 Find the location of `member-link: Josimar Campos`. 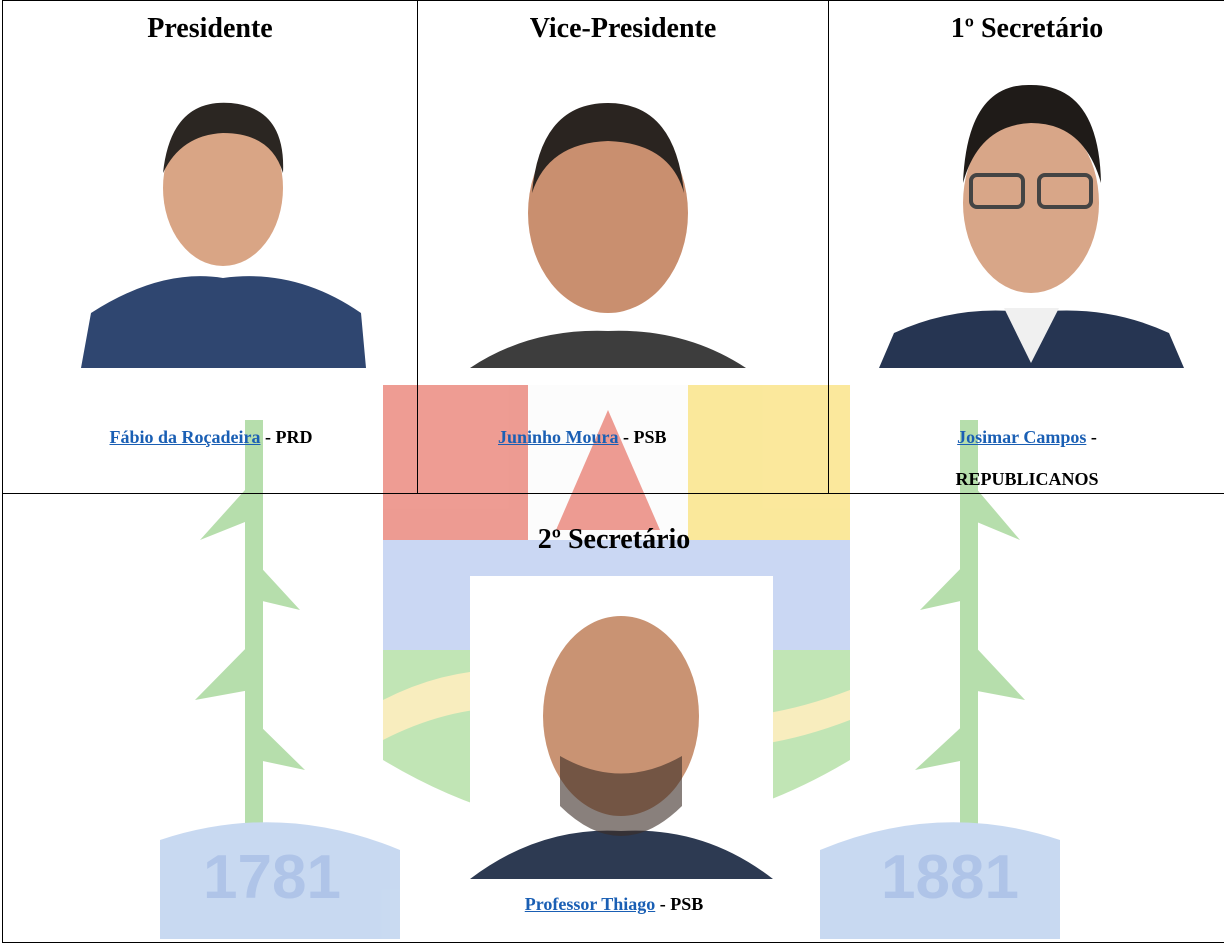

member-link: Josimar Campos is located at coordinates (1022, 437).